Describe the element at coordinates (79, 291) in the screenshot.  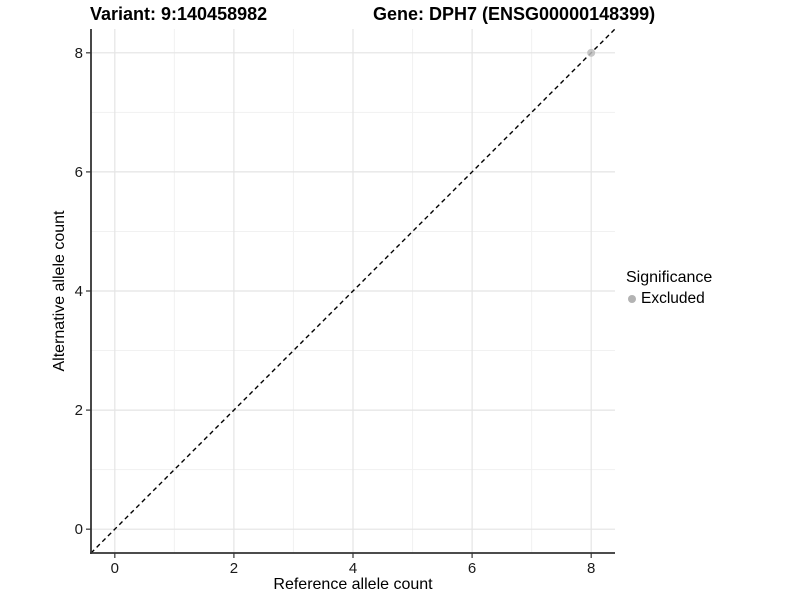
I see `y-tick-label: 4` at that location.